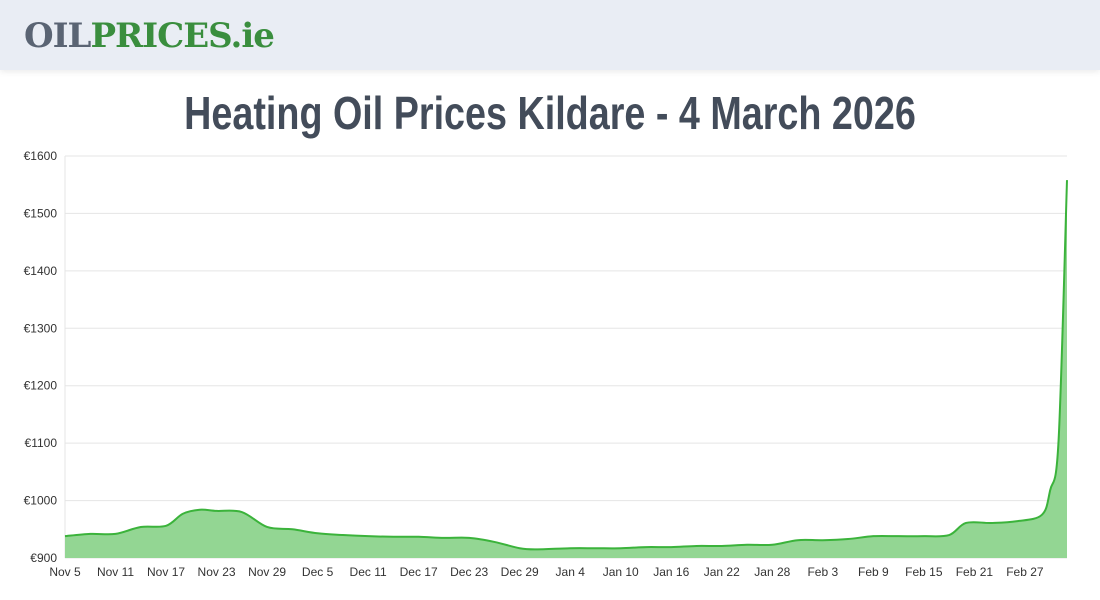  Describe the element at coordinates (419, 572) in the screenshot. I see `x-tick-label: Dec 17` at that location.